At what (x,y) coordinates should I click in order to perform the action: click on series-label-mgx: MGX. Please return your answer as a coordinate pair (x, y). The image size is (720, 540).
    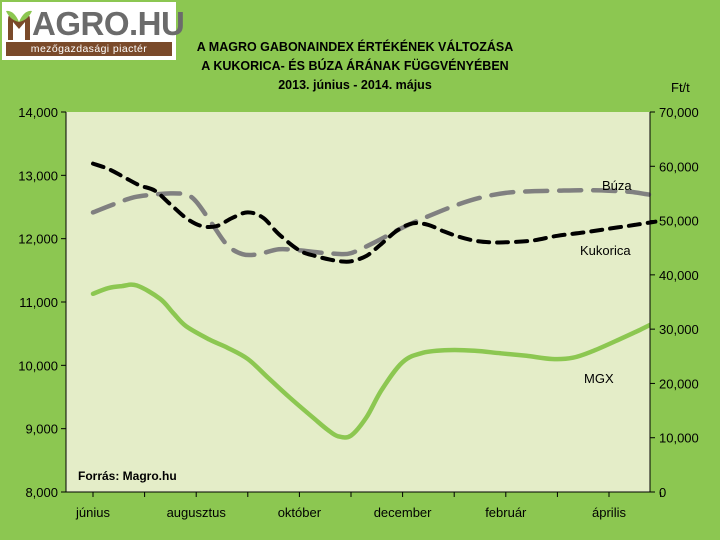
    Looking at the image, I should click on (599, 378).